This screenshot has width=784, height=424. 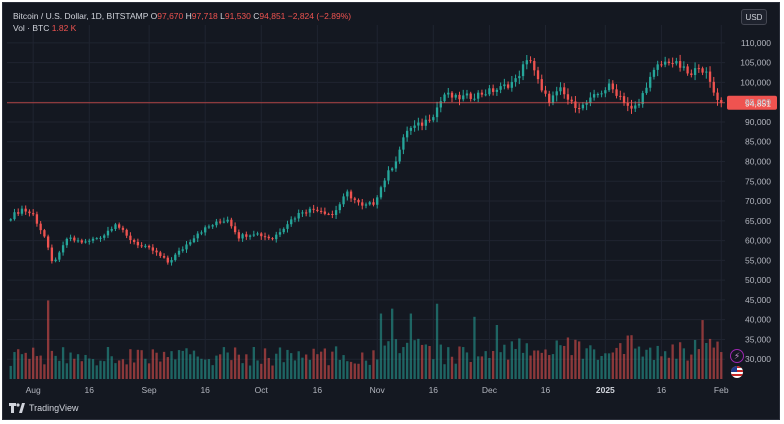 What do you see at coordinates (758, 260) in the screenshot?
I see `y-tick-label: 55,000` at bounding box center [758, 260].